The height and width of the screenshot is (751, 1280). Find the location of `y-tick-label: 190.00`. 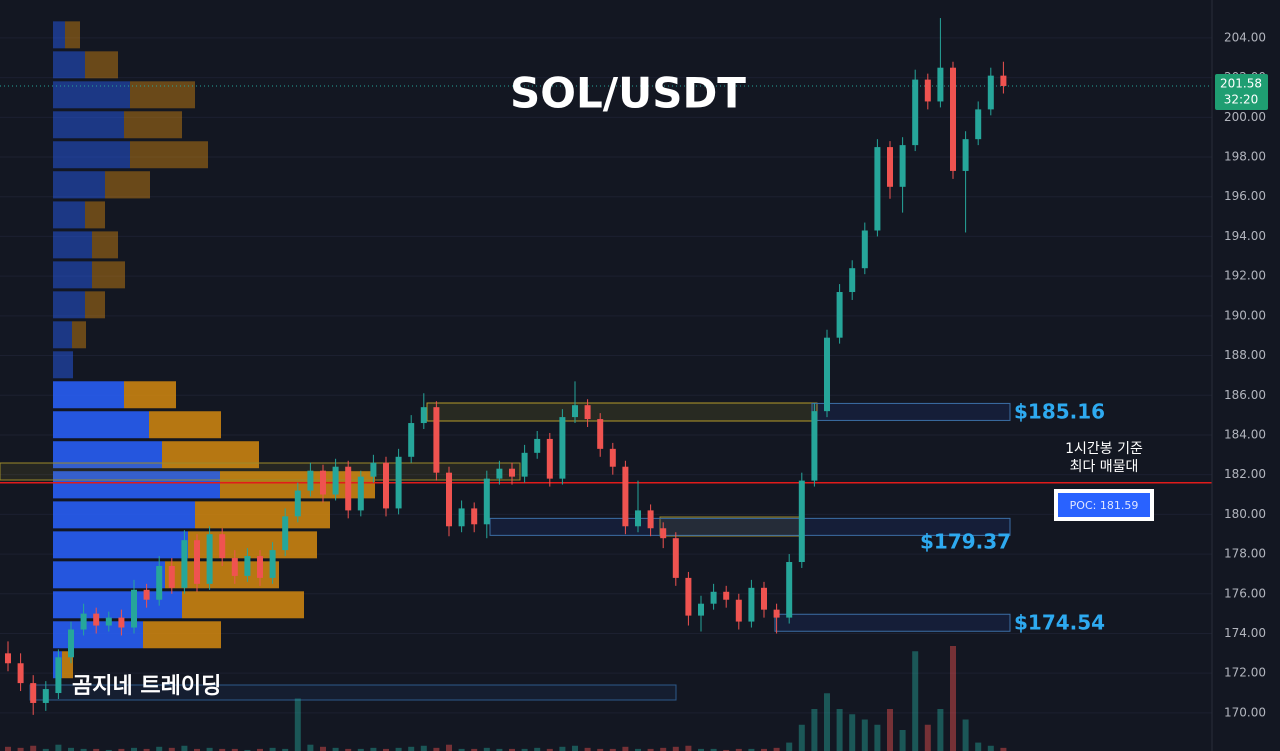

y-tick-label: 190.00 is located at coordinates (1245, 315).